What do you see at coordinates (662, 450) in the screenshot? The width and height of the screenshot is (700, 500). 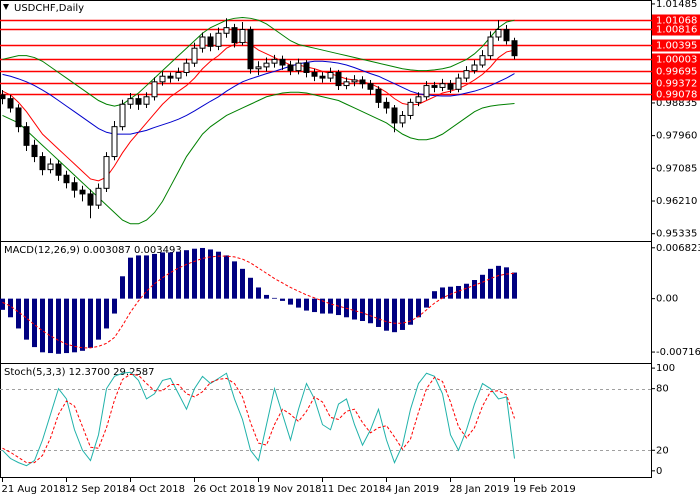 I see `y-tick-label: 20` at bounding box center [662, 450].